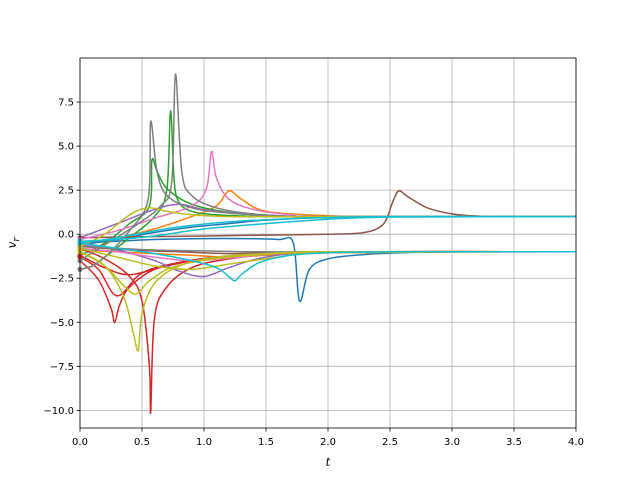  What do you see at coordinates (62, 323) in the screenshot?
I see `y-tick-label: −5.0` at bounding box center [62, 323].